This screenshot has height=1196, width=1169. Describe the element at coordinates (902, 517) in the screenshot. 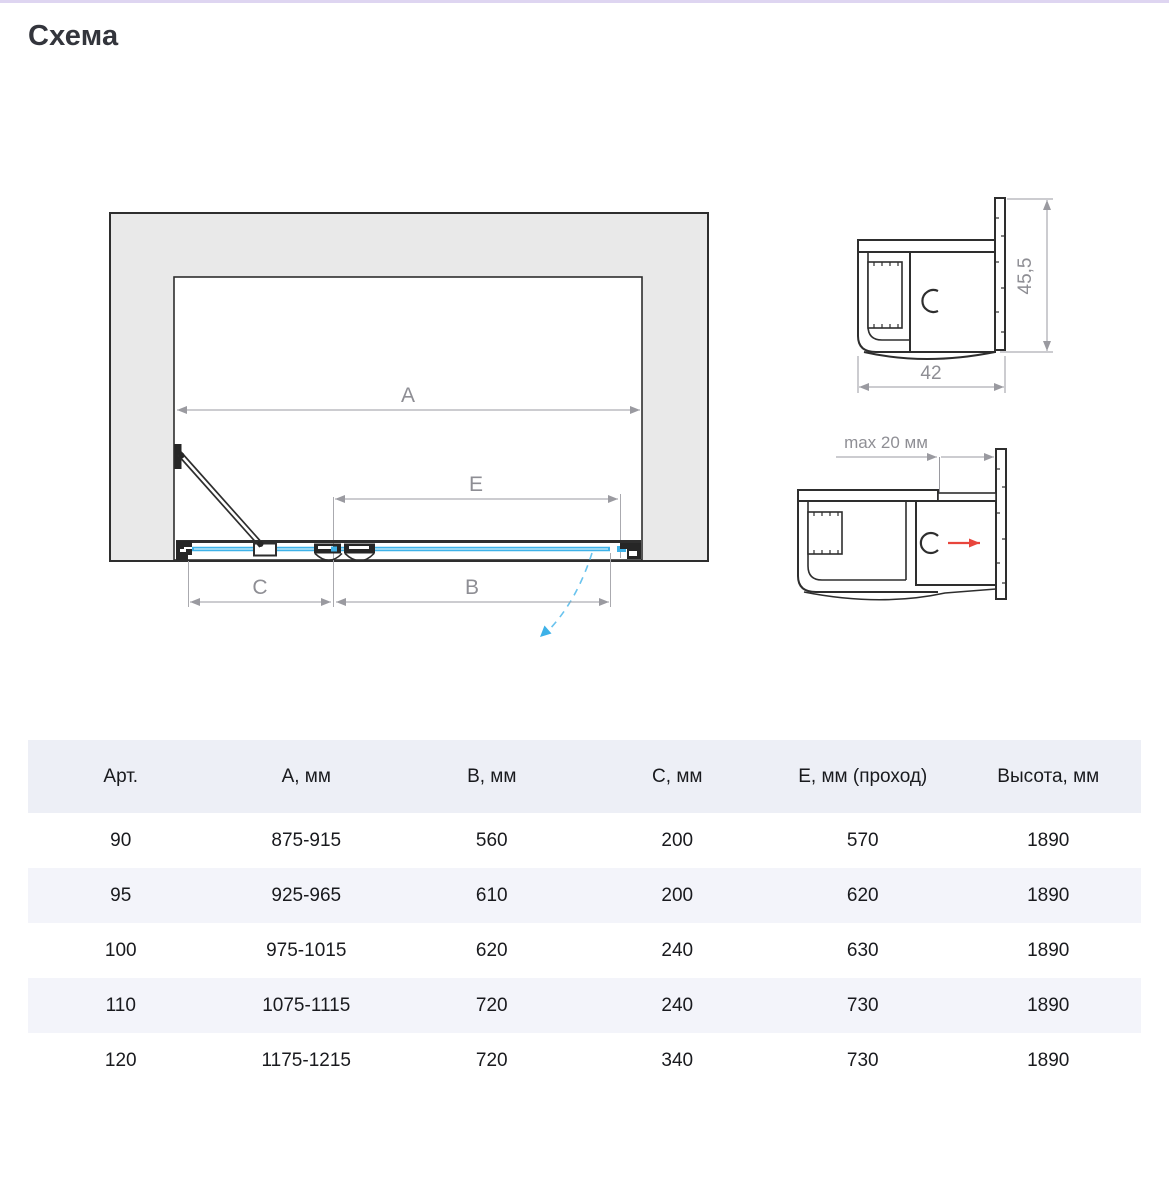

I see `adjustable-profile-section: max 20 мм` at that location.